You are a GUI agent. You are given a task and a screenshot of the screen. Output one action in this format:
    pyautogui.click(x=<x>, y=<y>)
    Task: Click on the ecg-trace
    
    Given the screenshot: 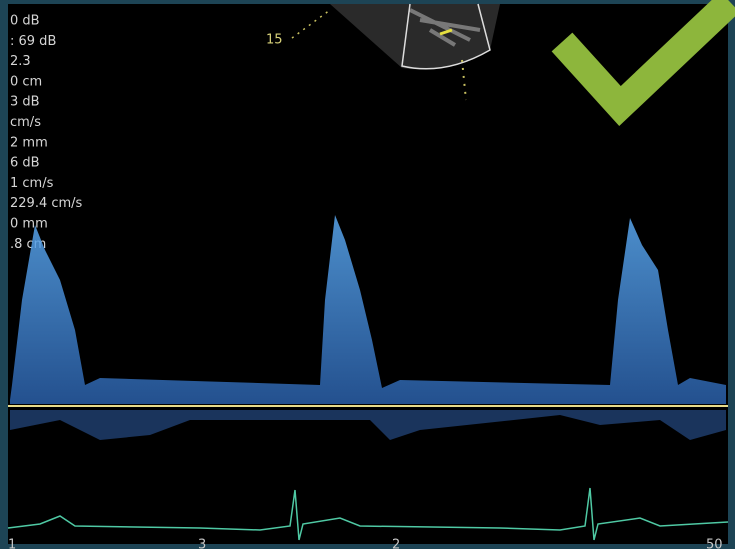 What is the action you would take?
    pyautogui.click(x=368, y=514)
    